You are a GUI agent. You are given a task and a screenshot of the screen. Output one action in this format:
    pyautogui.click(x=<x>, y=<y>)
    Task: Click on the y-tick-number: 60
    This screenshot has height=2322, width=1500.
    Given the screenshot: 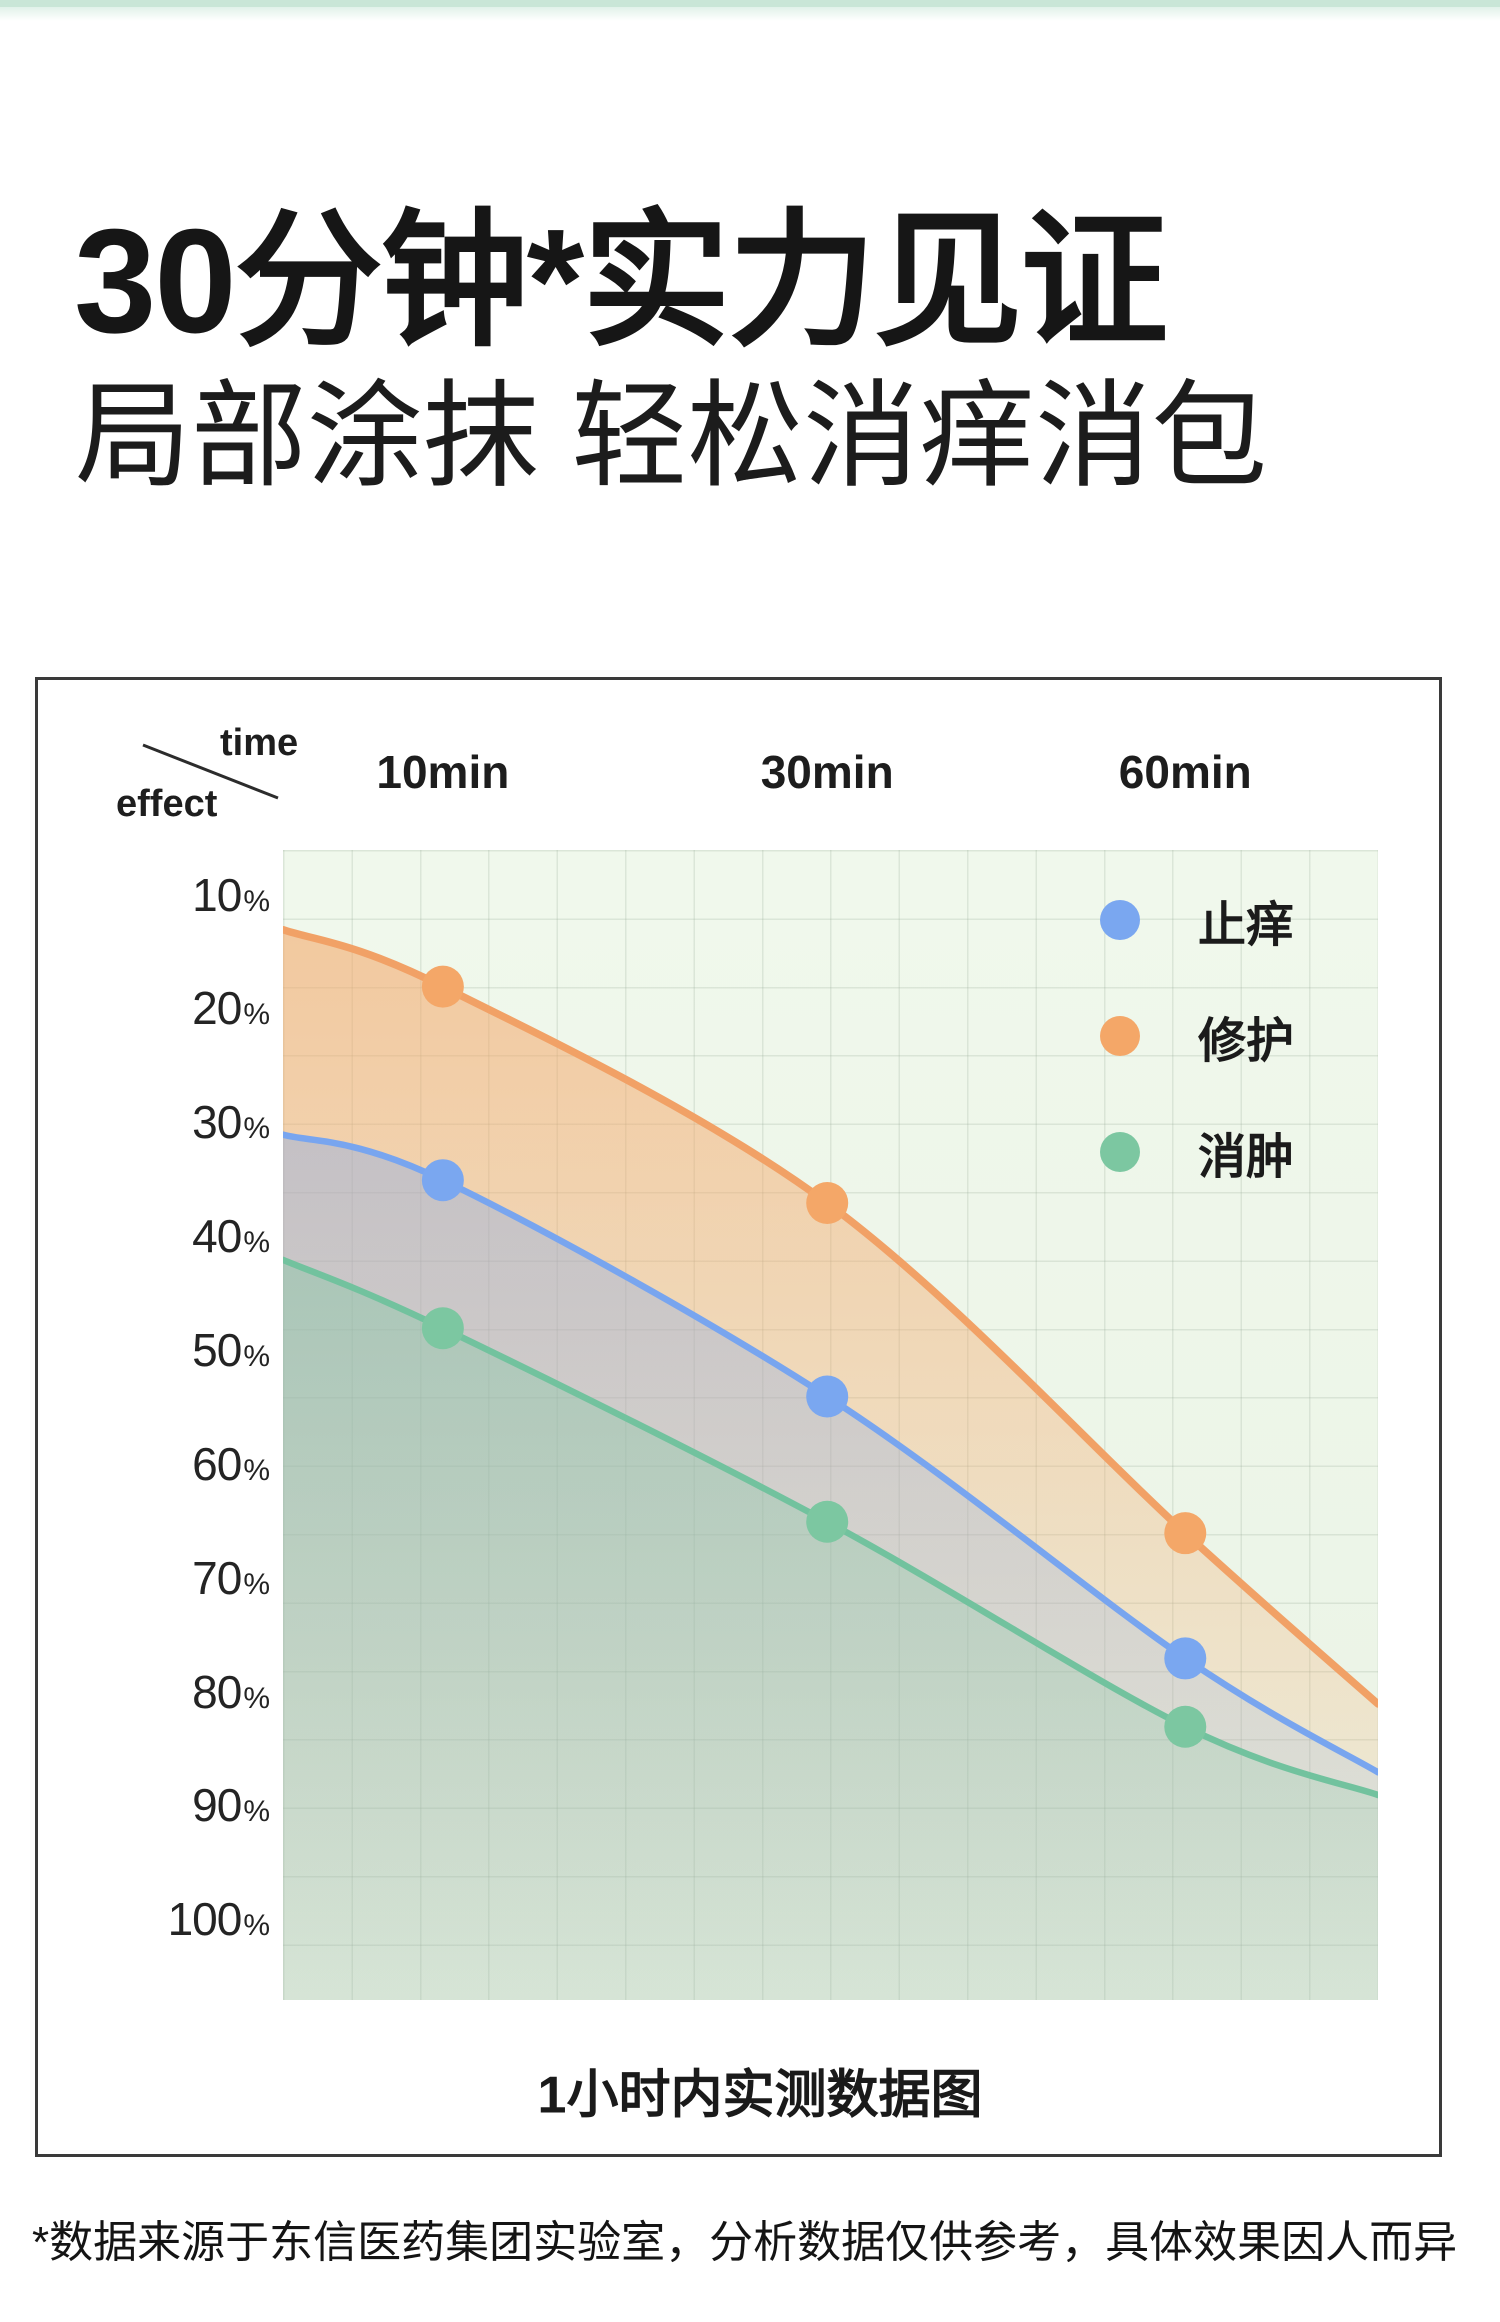 What is the action you would take?
    pyautogui.click(x=217, y=1463)
    